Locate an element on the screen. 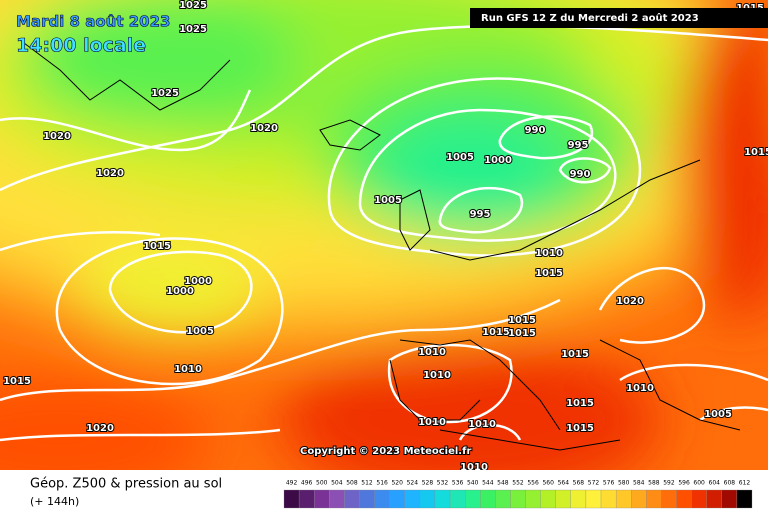  colorbar-label: 576 is located at coordinates (609, 483).